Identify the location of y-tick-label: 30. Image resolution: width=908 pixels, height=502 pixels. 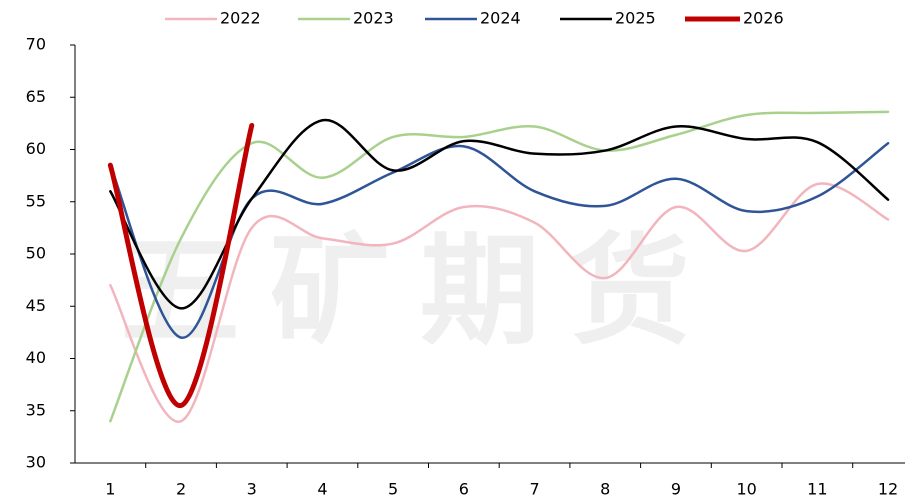
(36, 462).